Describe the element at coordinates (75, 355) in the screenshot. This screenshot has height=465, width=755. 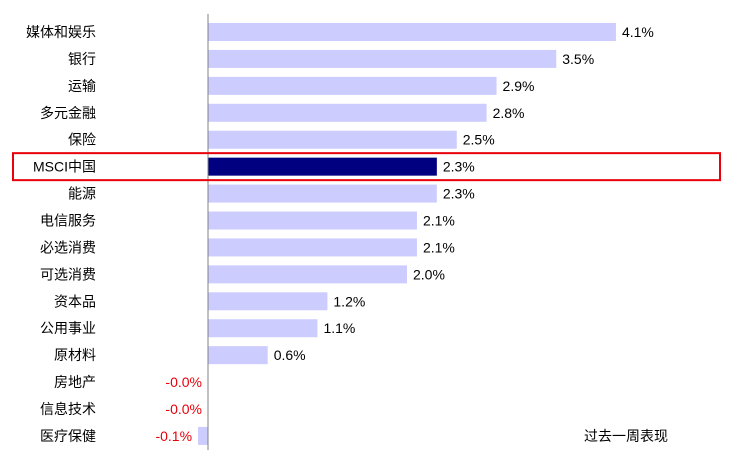
I see `category-label: 原材料` at that location.